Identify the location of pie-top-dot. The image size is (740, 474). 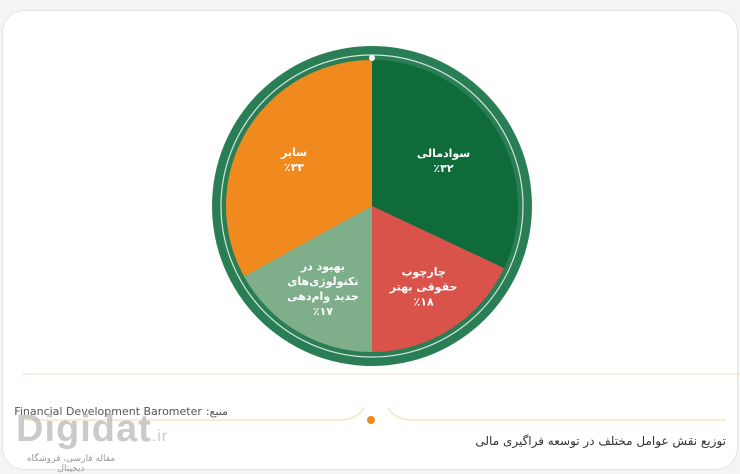
(372, 58).